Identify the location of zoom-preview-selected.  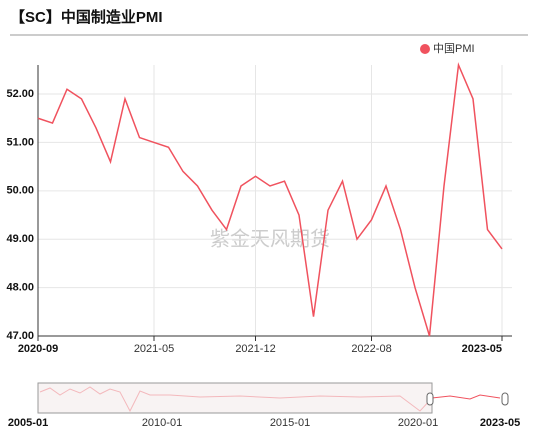
(466, 397).